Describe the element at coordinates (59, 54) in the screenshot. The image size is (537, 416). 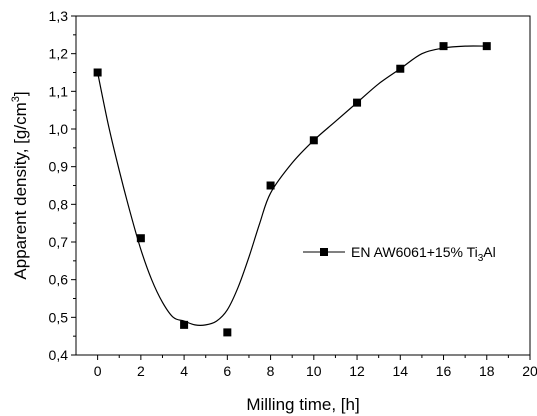
I see `y-tick-label: 1,2` at that location.